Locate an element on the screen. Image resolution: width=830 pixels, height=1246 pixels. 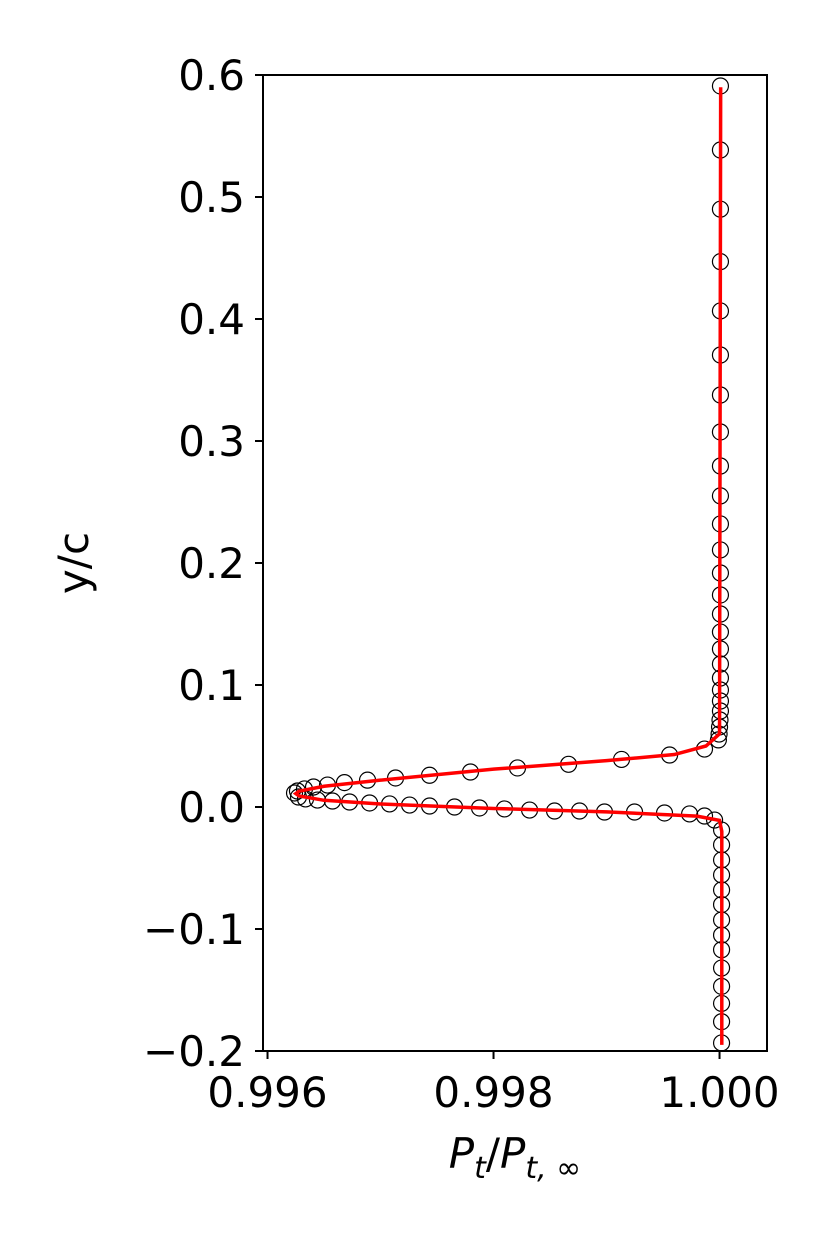
x-label-part: t is located at coordinates (480, 1168).